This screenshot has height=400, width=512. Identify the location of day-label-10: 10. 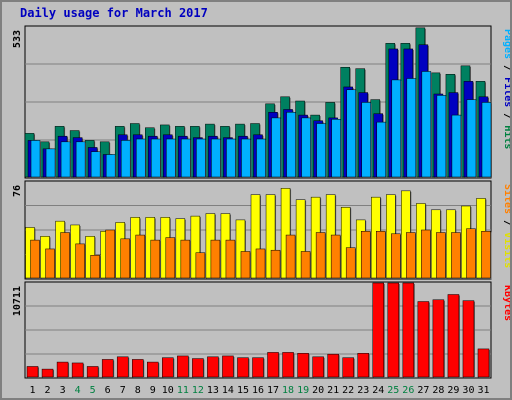
(168, 390).